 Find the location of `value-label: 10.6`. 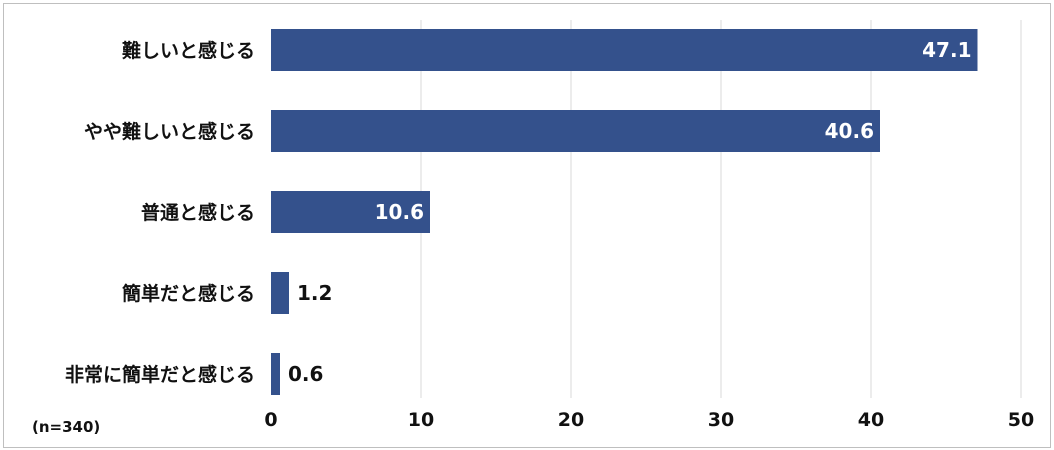

value-label: 10.6 is located at coordinates (399, 212).